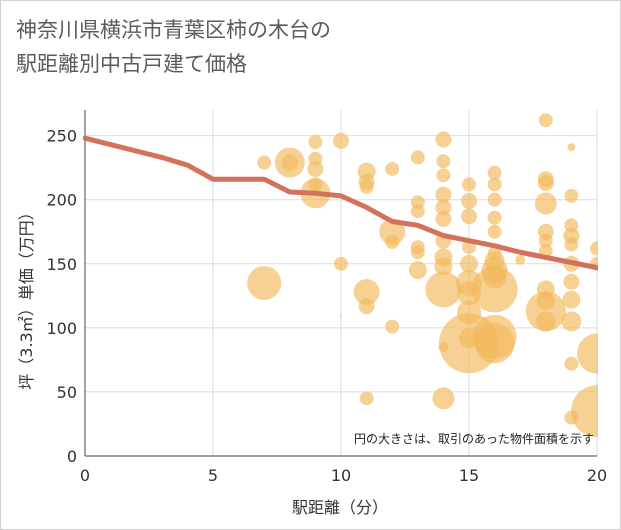  Describe the element at coordinates (67, 392) in the screenshot. I see `y-tick-label: 50` at that location.